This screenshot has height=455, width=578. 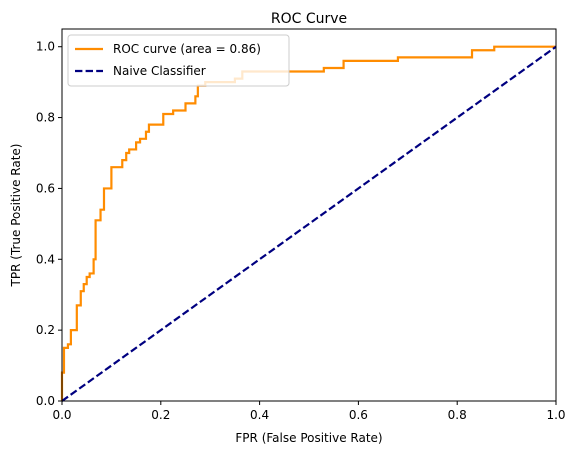 I want to click on y-tick-label: 1.0, so click(x=45, y=47).